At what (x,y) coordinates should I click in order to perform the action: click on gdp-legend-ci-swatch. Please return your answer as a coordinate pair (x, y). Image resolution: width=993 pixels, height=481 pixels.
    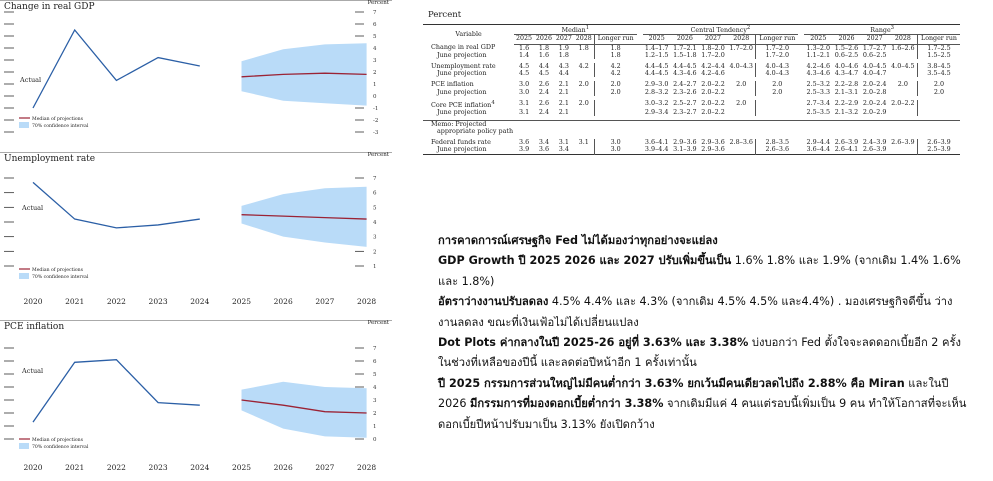
    Looking at the image, I should click on (24, 125).